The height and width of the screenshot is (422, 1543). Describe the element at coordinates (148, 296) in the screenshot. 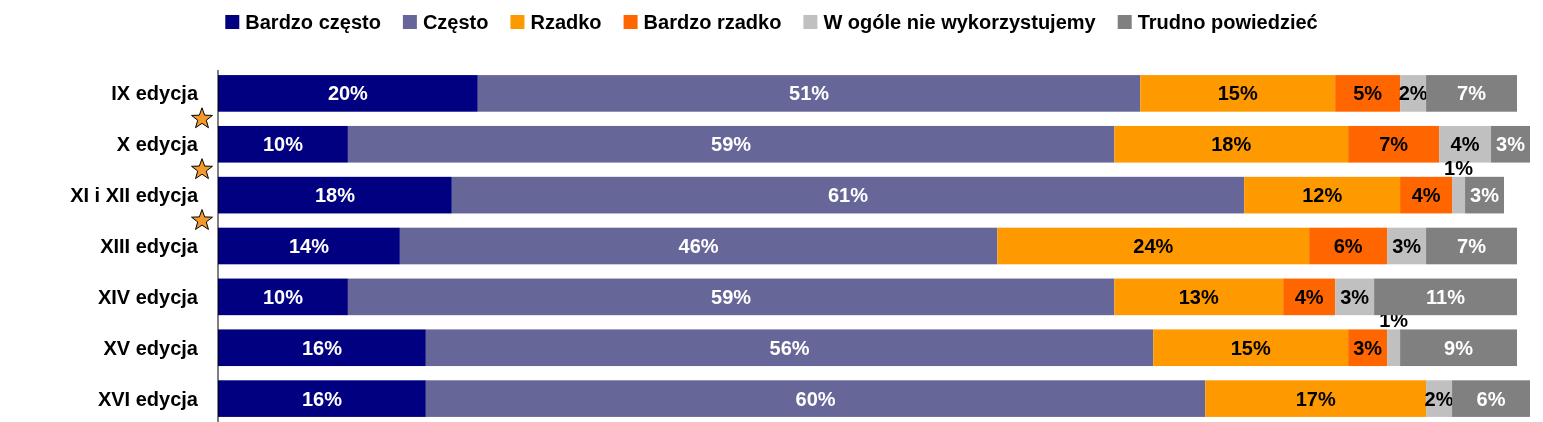

I see `y-tick-label: XIV edycja` at that location.